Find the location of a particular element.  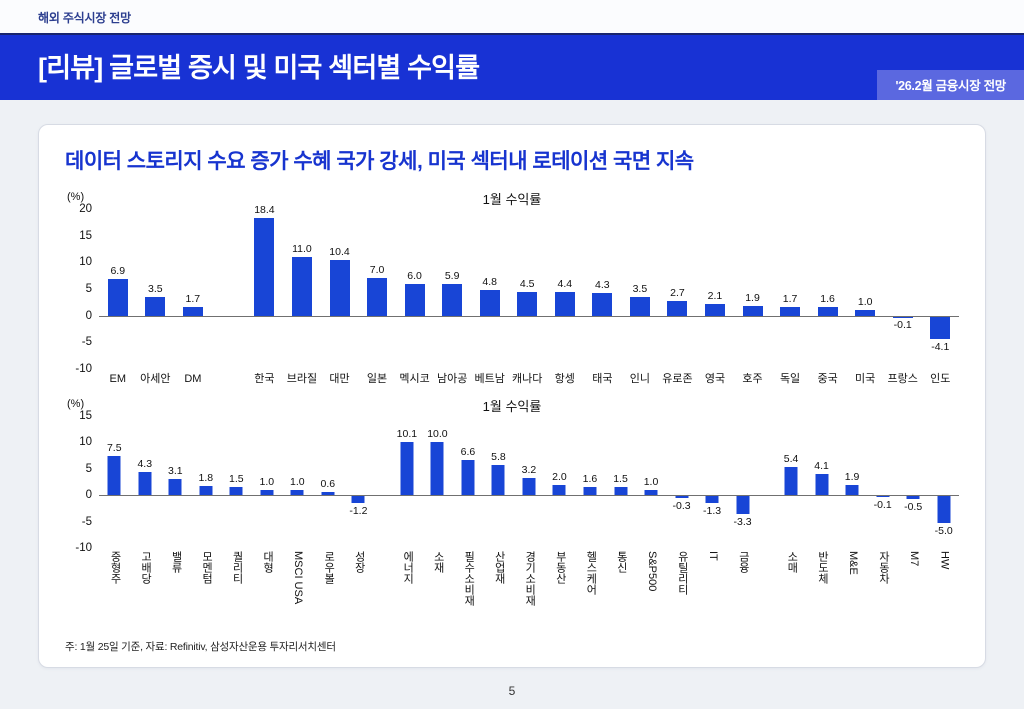

bar-value-label: 2.1 is located at coordinates (715, 296).